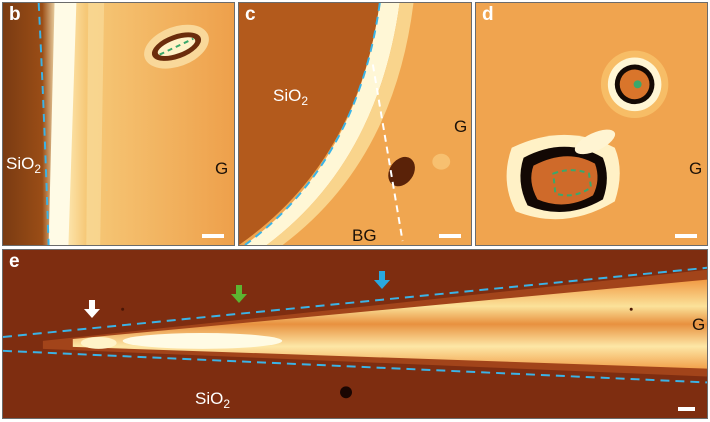 This screenshot has height=422, width=710. I want to click on panel-label-e: e, so click(14, 261).